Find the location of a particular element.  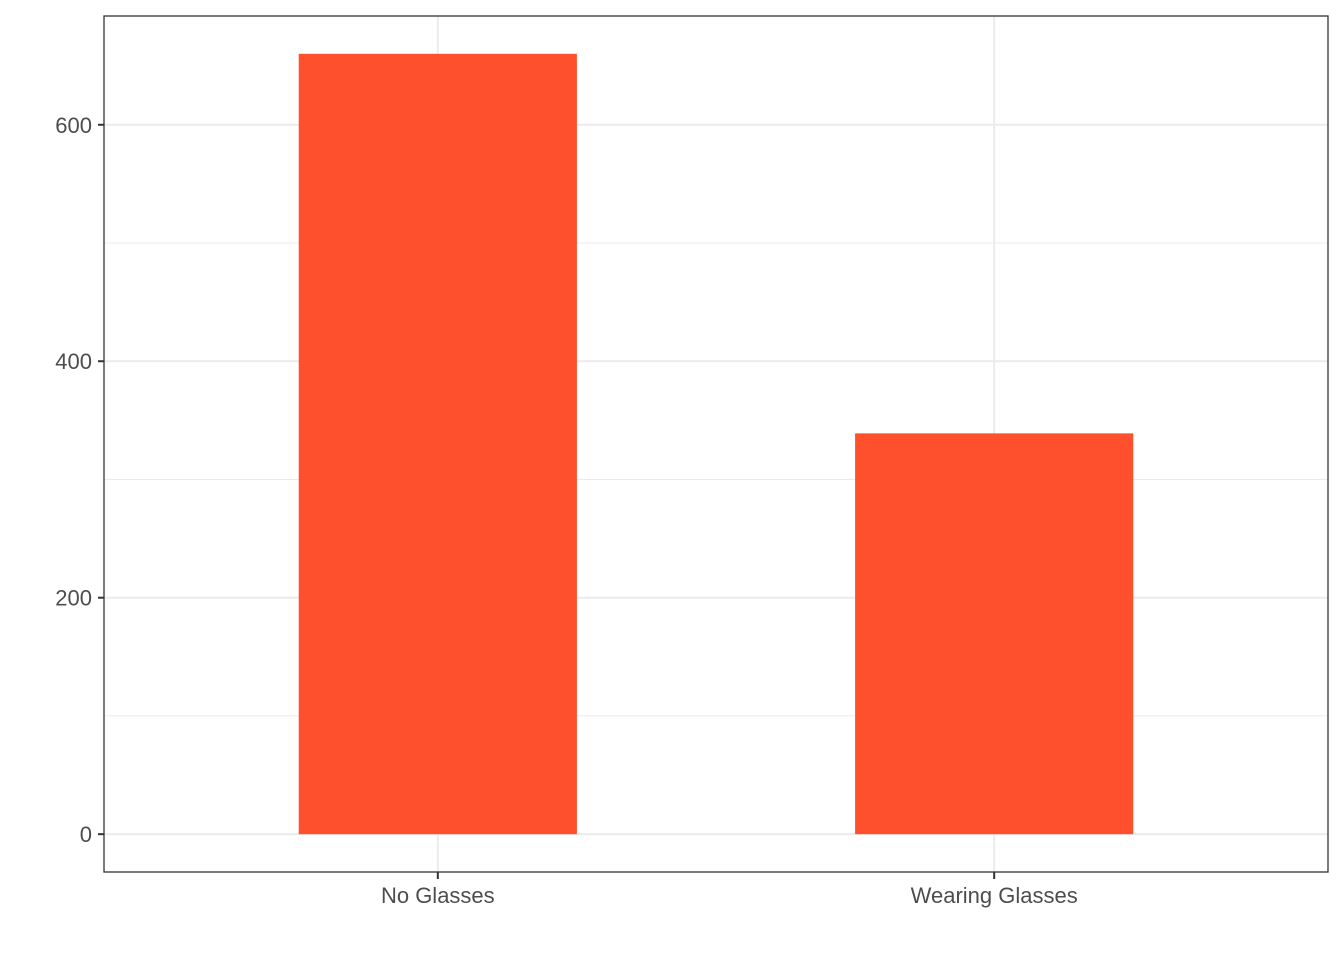

y-tick-label: 600 is located at coordinates (73, 125).